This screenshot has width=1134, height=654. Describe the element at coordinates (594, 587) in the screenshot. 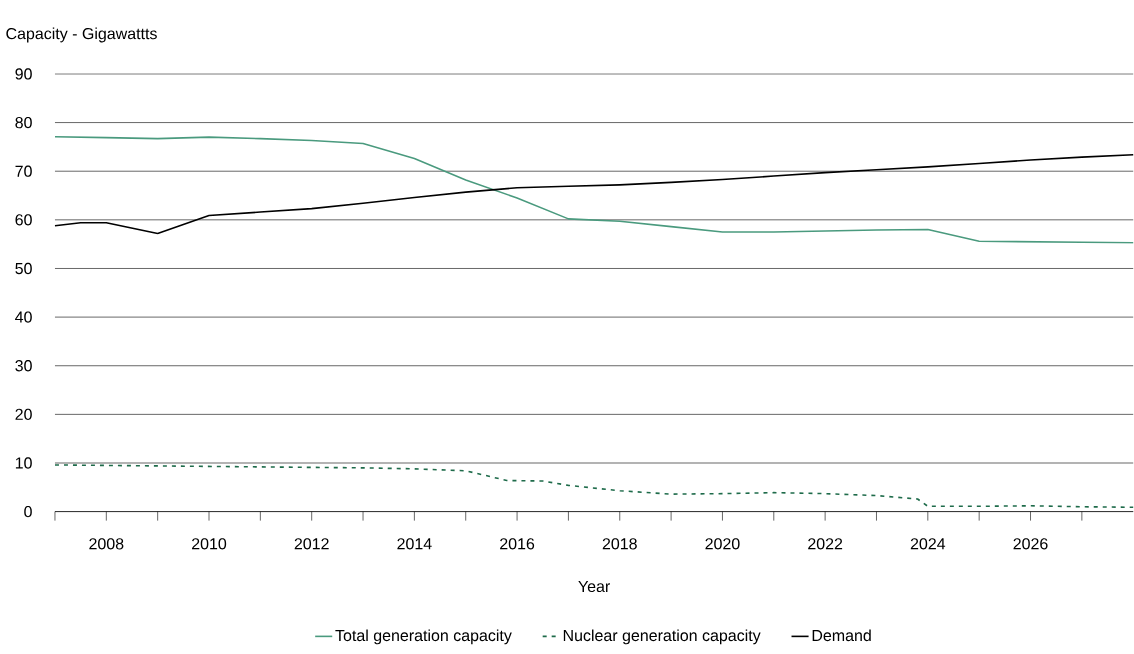

I see `x-axis-title: Year` at that location.